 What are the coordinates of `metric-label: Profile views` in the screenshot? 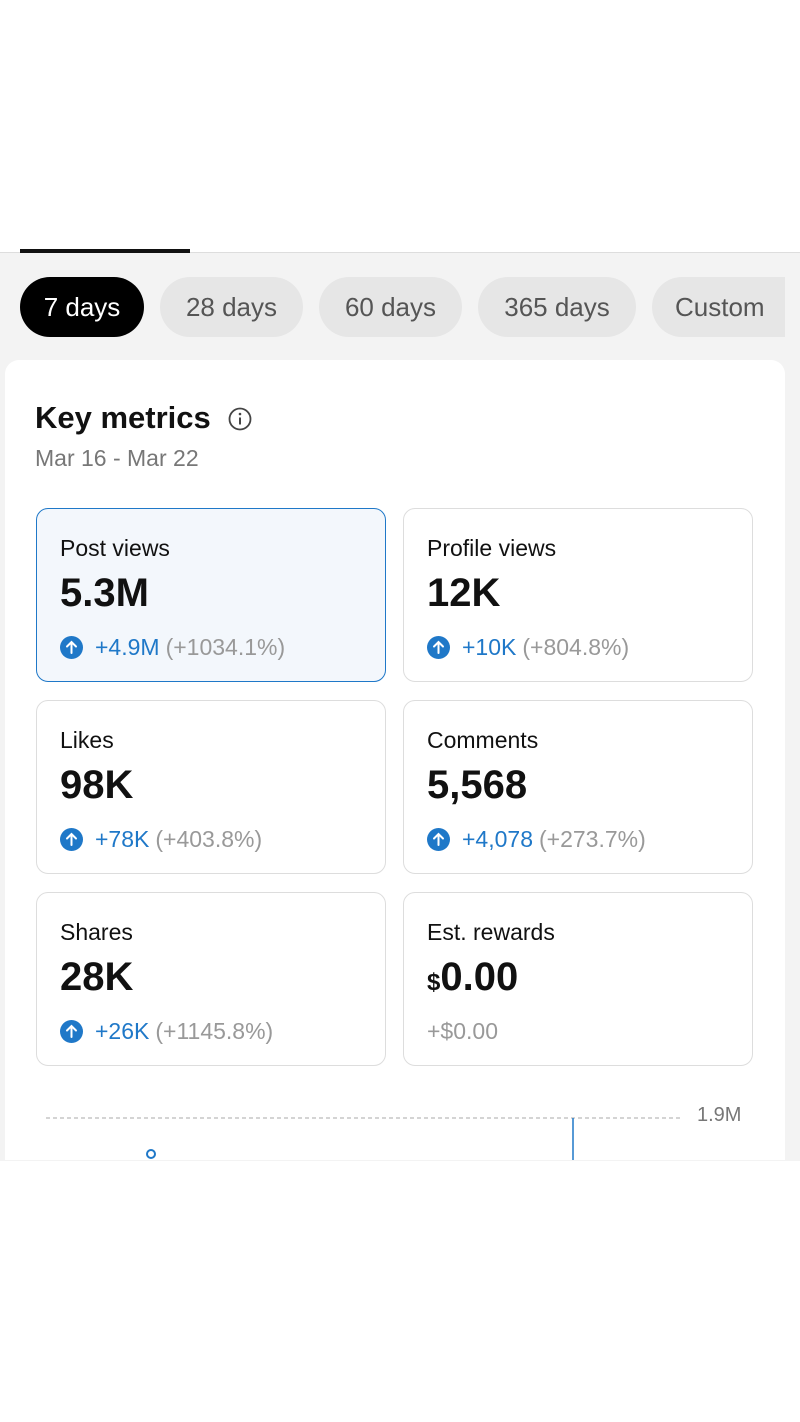 It's located at (492, 548).